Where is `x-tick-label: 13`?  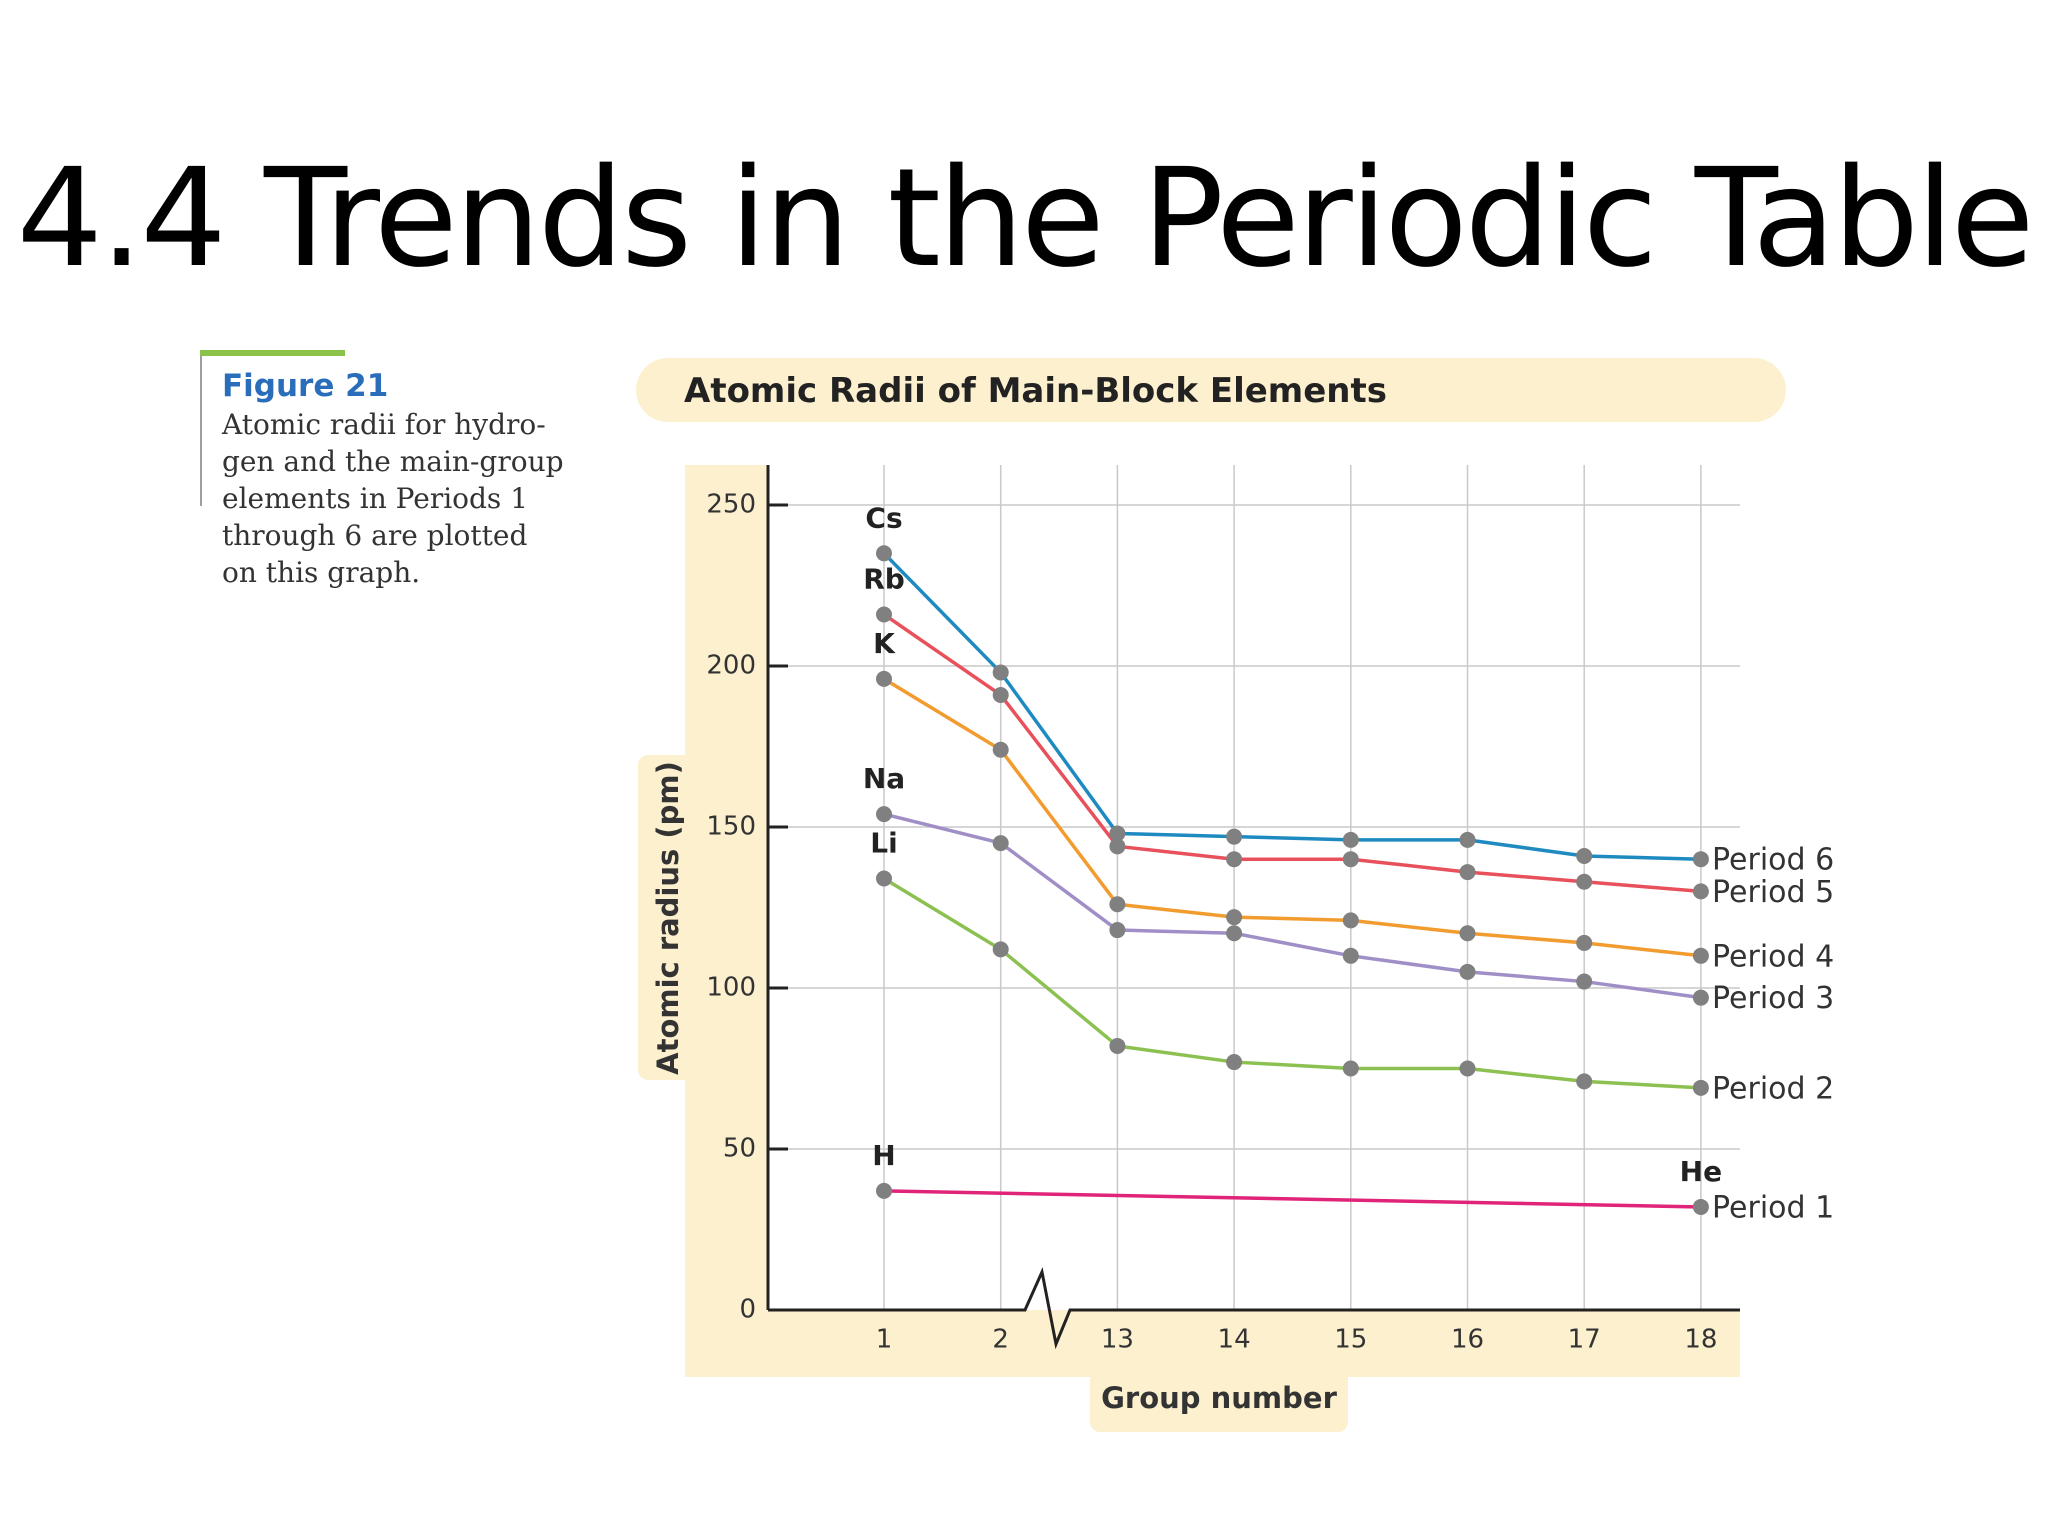 x-tick-label: 13 is located at coordinates (1117, 1340).